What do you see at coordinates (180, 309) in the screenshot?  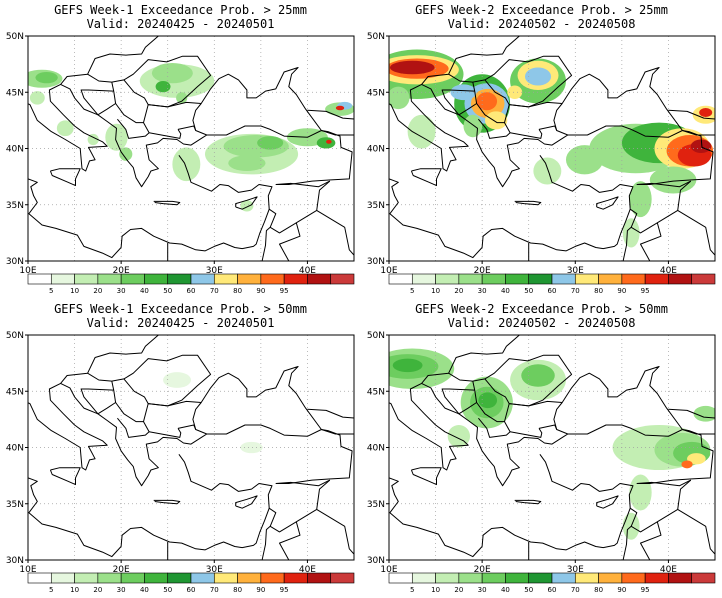 I see `panel-title: GEFS Week-1 Exceedance Prob. > 50mm` at bounding box center [180, 309].